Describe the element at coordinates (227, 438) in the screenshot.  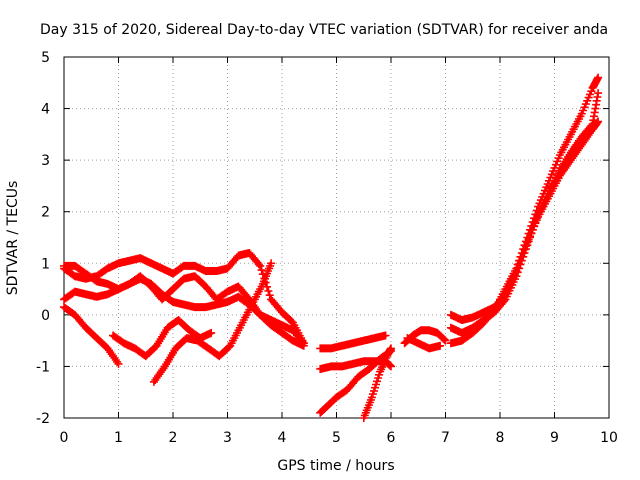
I see `x-tick-label: 3` at that location.